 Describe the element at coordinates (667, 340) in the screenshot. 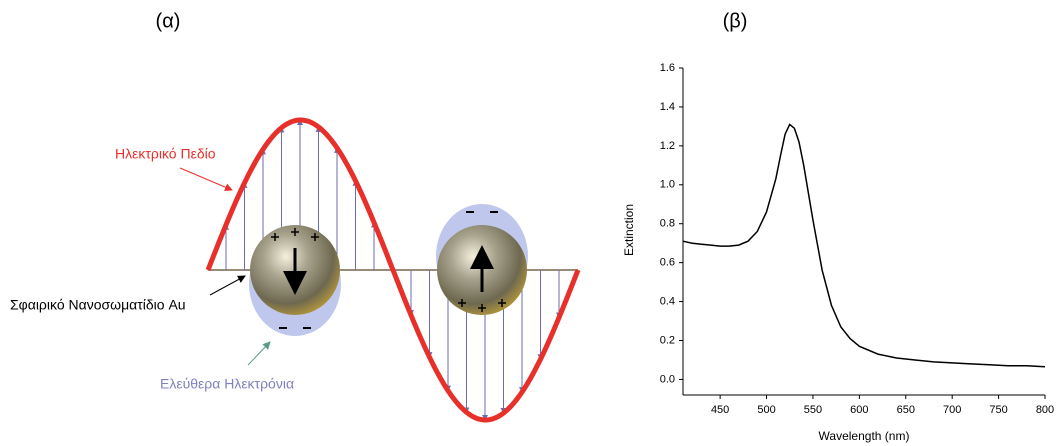

I see `y-tick-label: 0.2` at that location.